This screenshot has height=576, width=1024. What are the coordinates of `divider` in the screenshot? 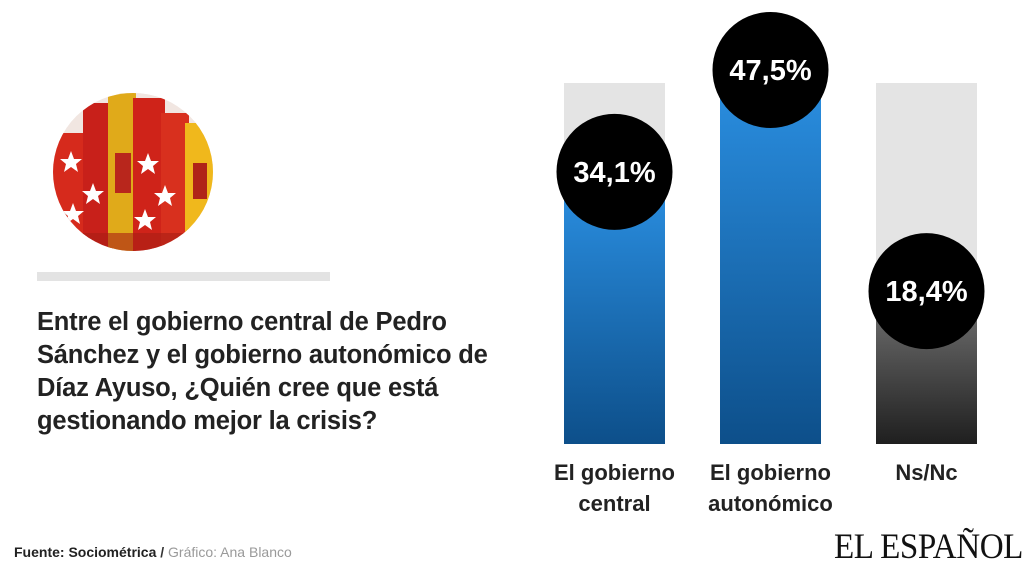 It's located at (183, 276).